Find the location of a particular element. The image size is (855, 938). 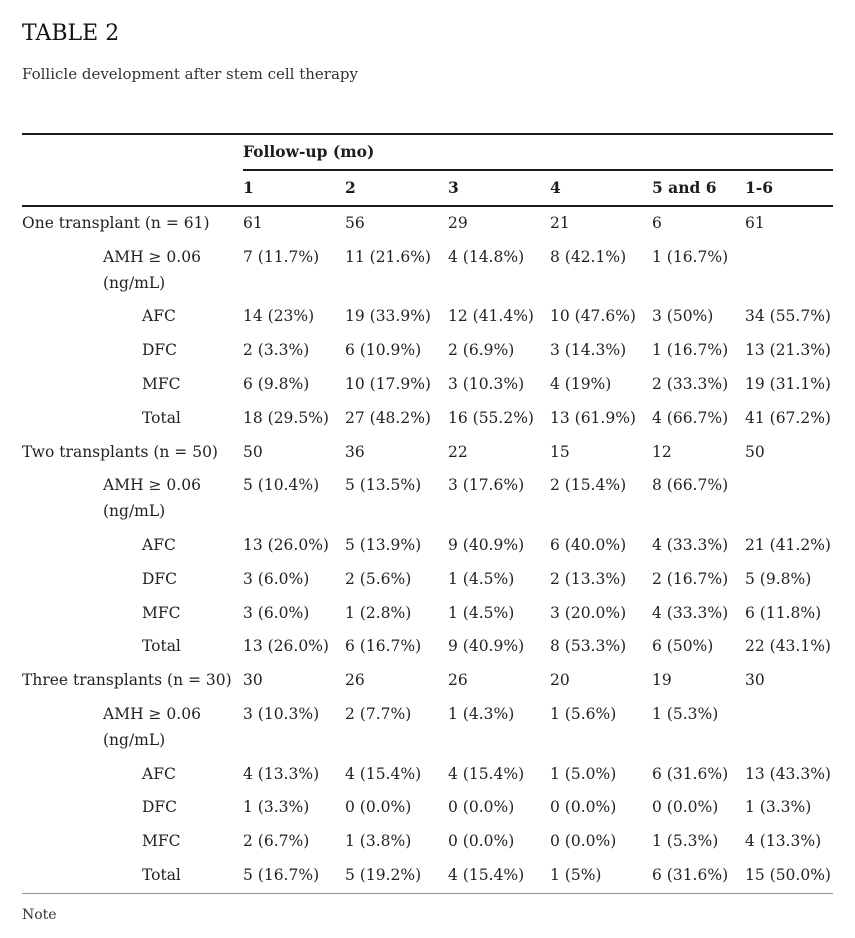

value-cell: 18 (29.5%) is located at coordinates (286, 417).